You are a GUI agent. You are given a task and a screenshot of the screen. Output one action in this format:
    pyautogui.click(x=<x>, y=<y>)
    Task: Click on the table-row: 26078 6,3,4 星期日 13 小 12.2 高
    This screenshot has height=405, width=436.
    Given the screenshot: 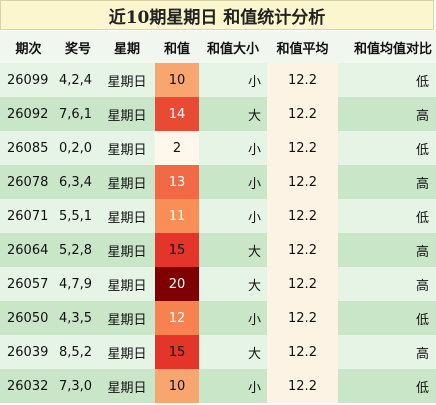 What is the action you would take?
    pyautogui.click(x=218, y=182)
    